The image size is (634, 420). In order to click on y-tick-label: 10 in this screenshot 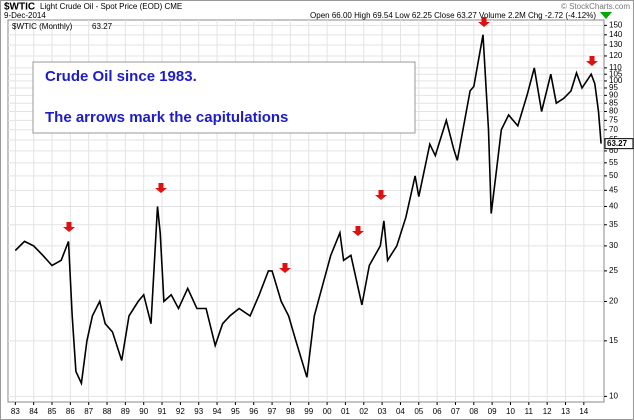, I will do `click(613, 396)`.